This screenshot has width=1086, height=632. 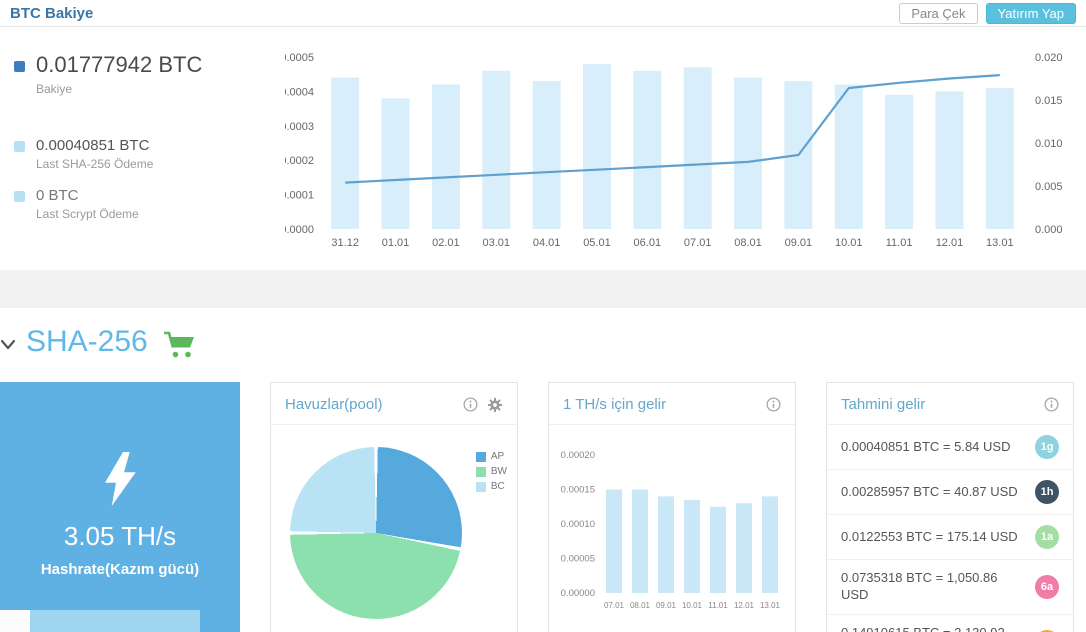 I want to click on panel-footer-strip, so click(x=115, y=621).